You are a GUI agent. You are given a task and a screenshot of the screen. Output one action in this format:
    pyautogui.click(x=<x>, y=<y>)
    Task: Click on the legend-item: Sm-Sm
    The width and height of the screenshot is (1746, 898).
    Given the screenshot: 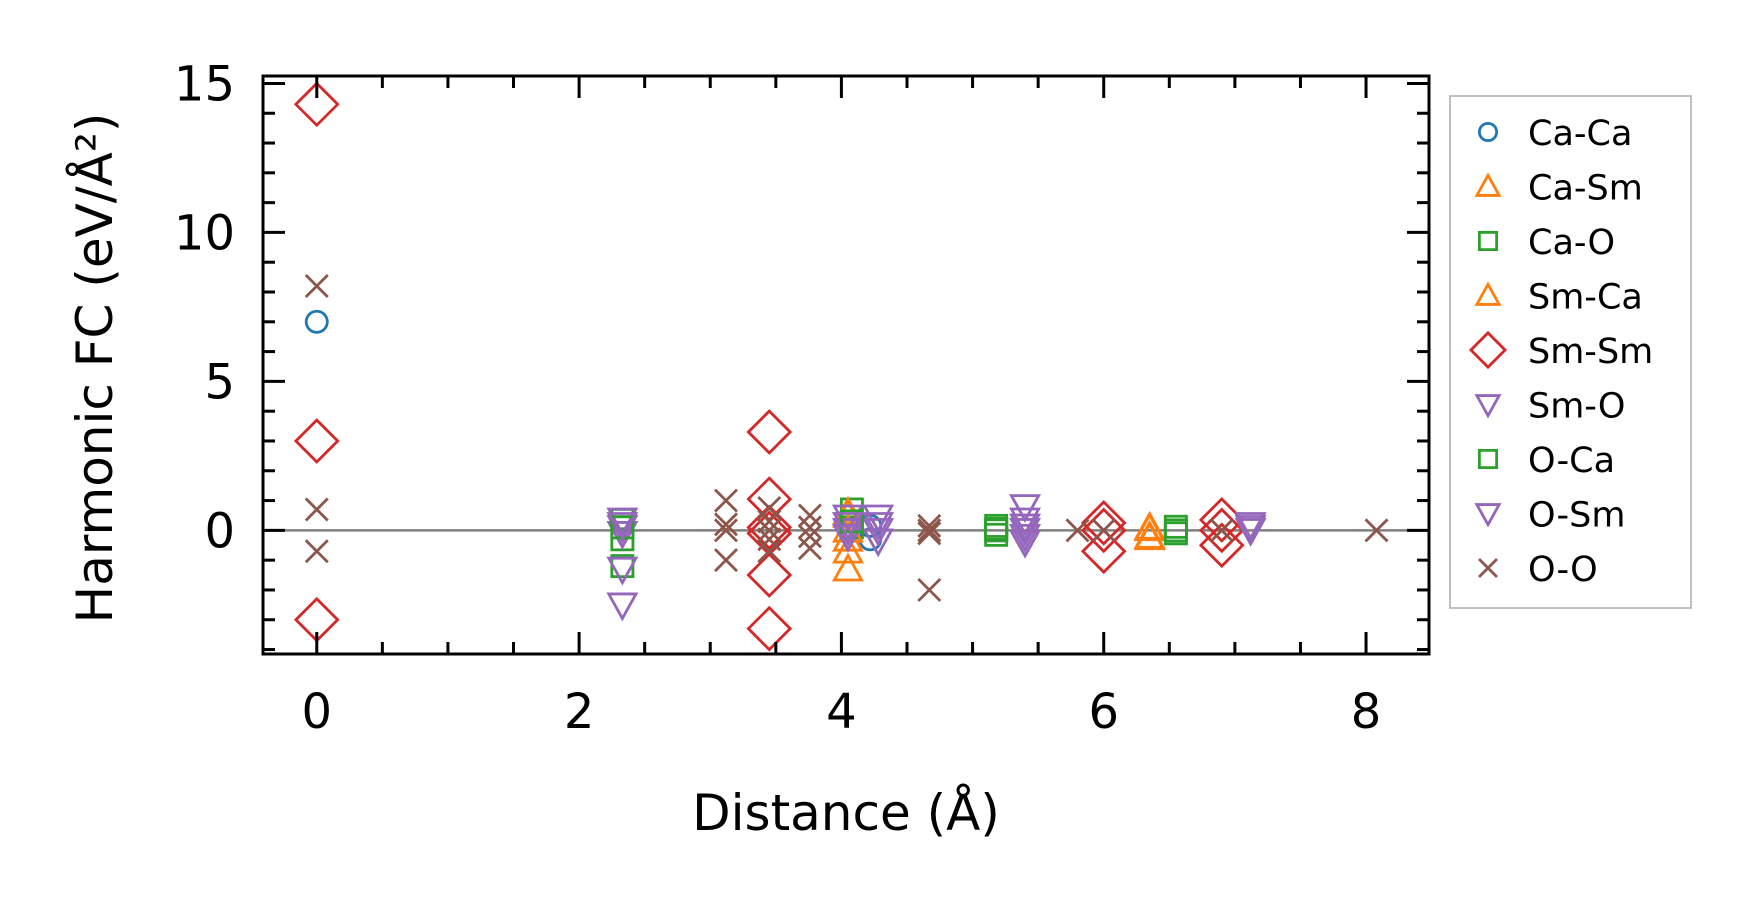 What is the action you would take?
    pyautogui.click(x=1560, y=351)
    